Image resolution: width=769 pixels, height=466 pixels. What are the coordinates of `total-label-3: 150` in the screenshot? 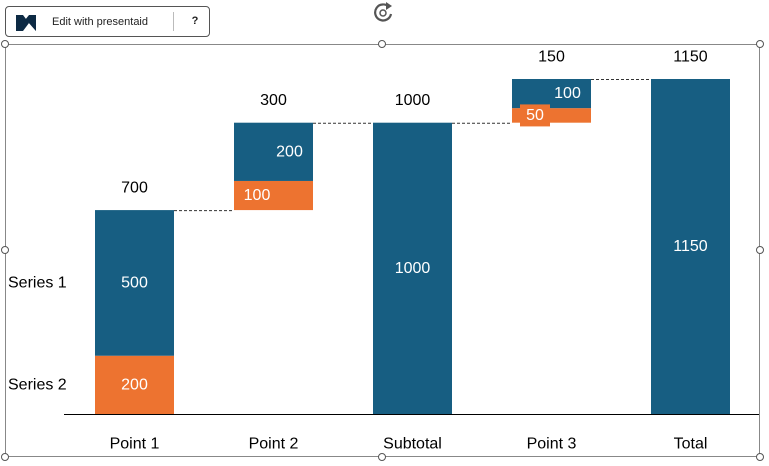 It's located at (551, 57).